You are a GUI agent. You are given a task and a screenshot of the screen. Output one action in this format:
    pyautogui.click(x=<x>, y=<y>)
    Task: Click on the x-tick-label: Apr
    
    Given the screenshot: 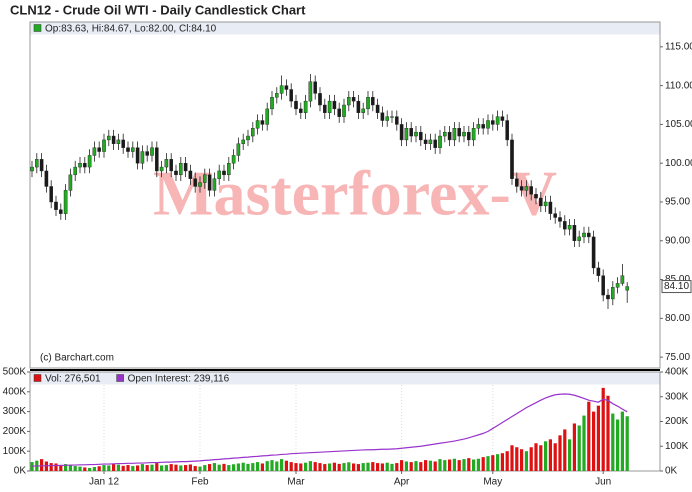 What is the action you would take?
    pyautogui.click(x=402, y=482)
    